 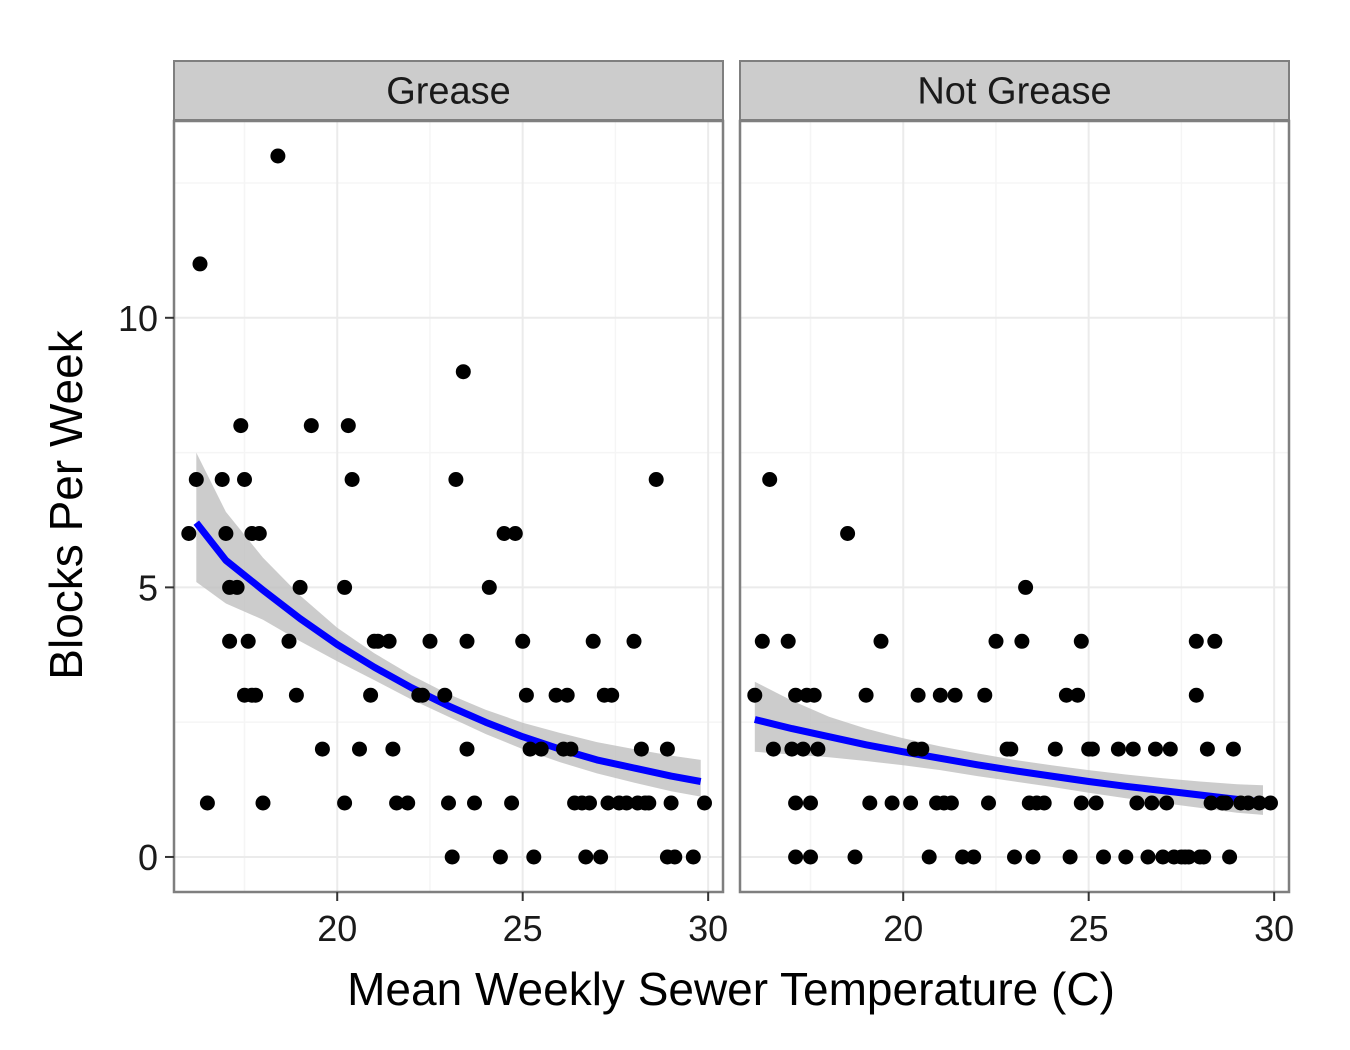 I want to click on y-axis-title: Blocks Per Week, so click(x=66, y=504).